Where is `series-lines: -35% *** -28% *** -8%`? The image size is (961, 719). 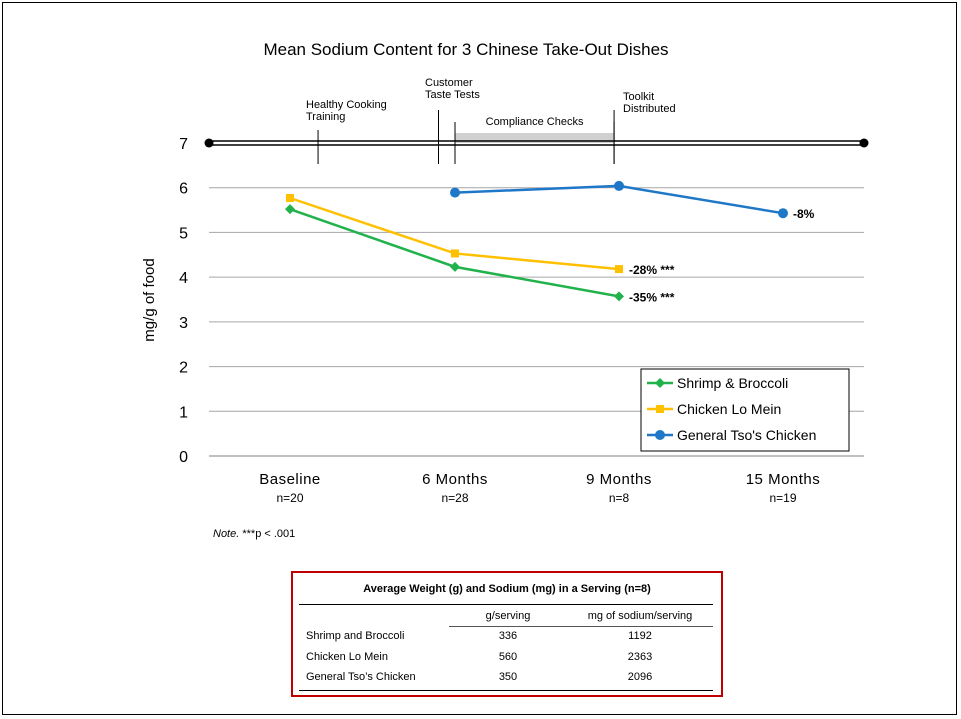 series-lines: -35% *** -28% *** -8% is located at coordinates (550, 242).